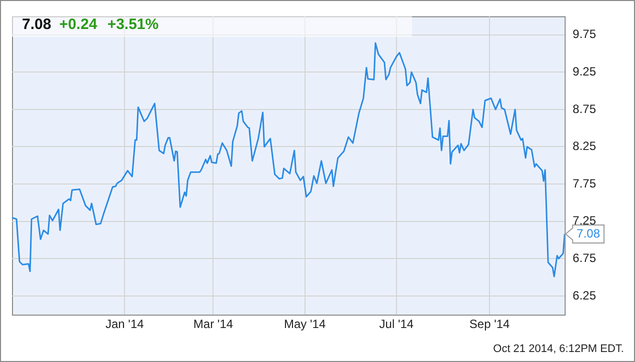 This screenshot has width=635, height=362. Describe the element at coordinates (584, 221) in the screenshot. I see `y-tick-label: 7.25` at that location.